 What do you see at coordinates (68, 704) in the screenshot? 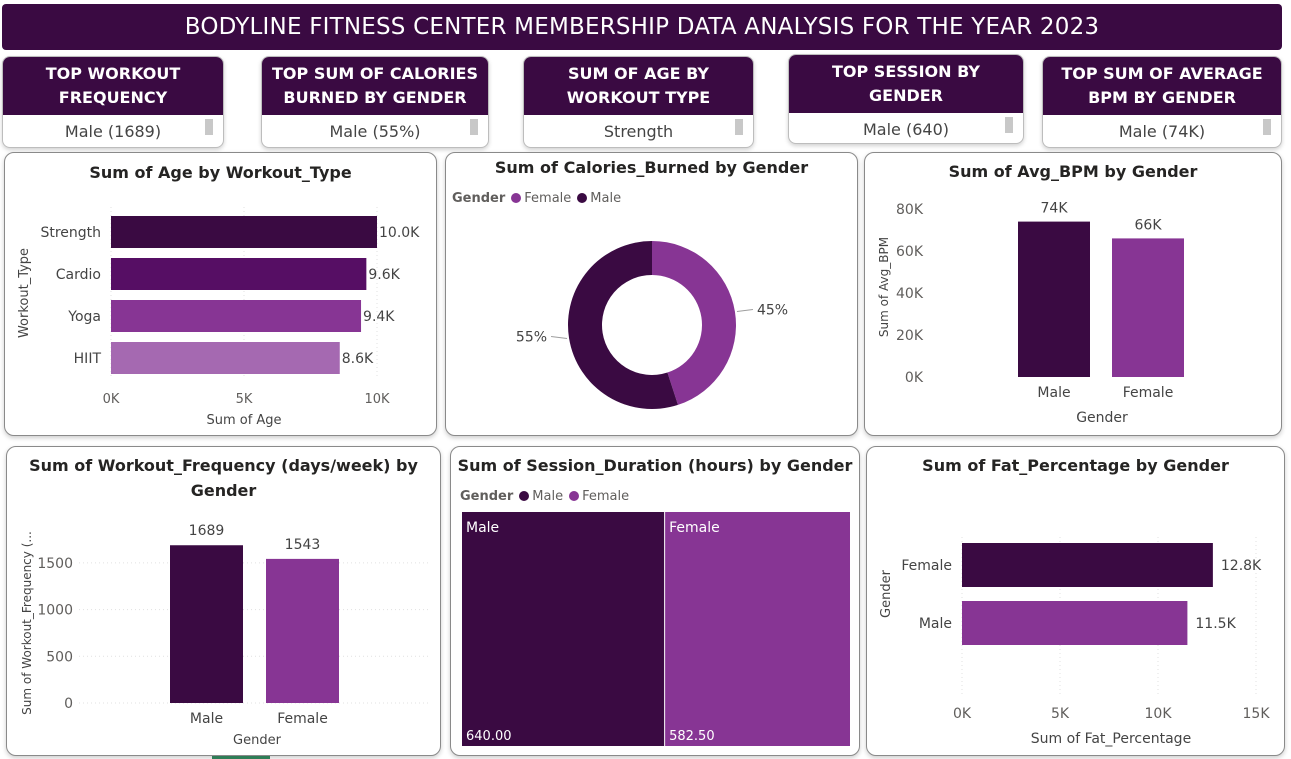
I see `y-tick-label: 0` at bounding box center [68, 704].